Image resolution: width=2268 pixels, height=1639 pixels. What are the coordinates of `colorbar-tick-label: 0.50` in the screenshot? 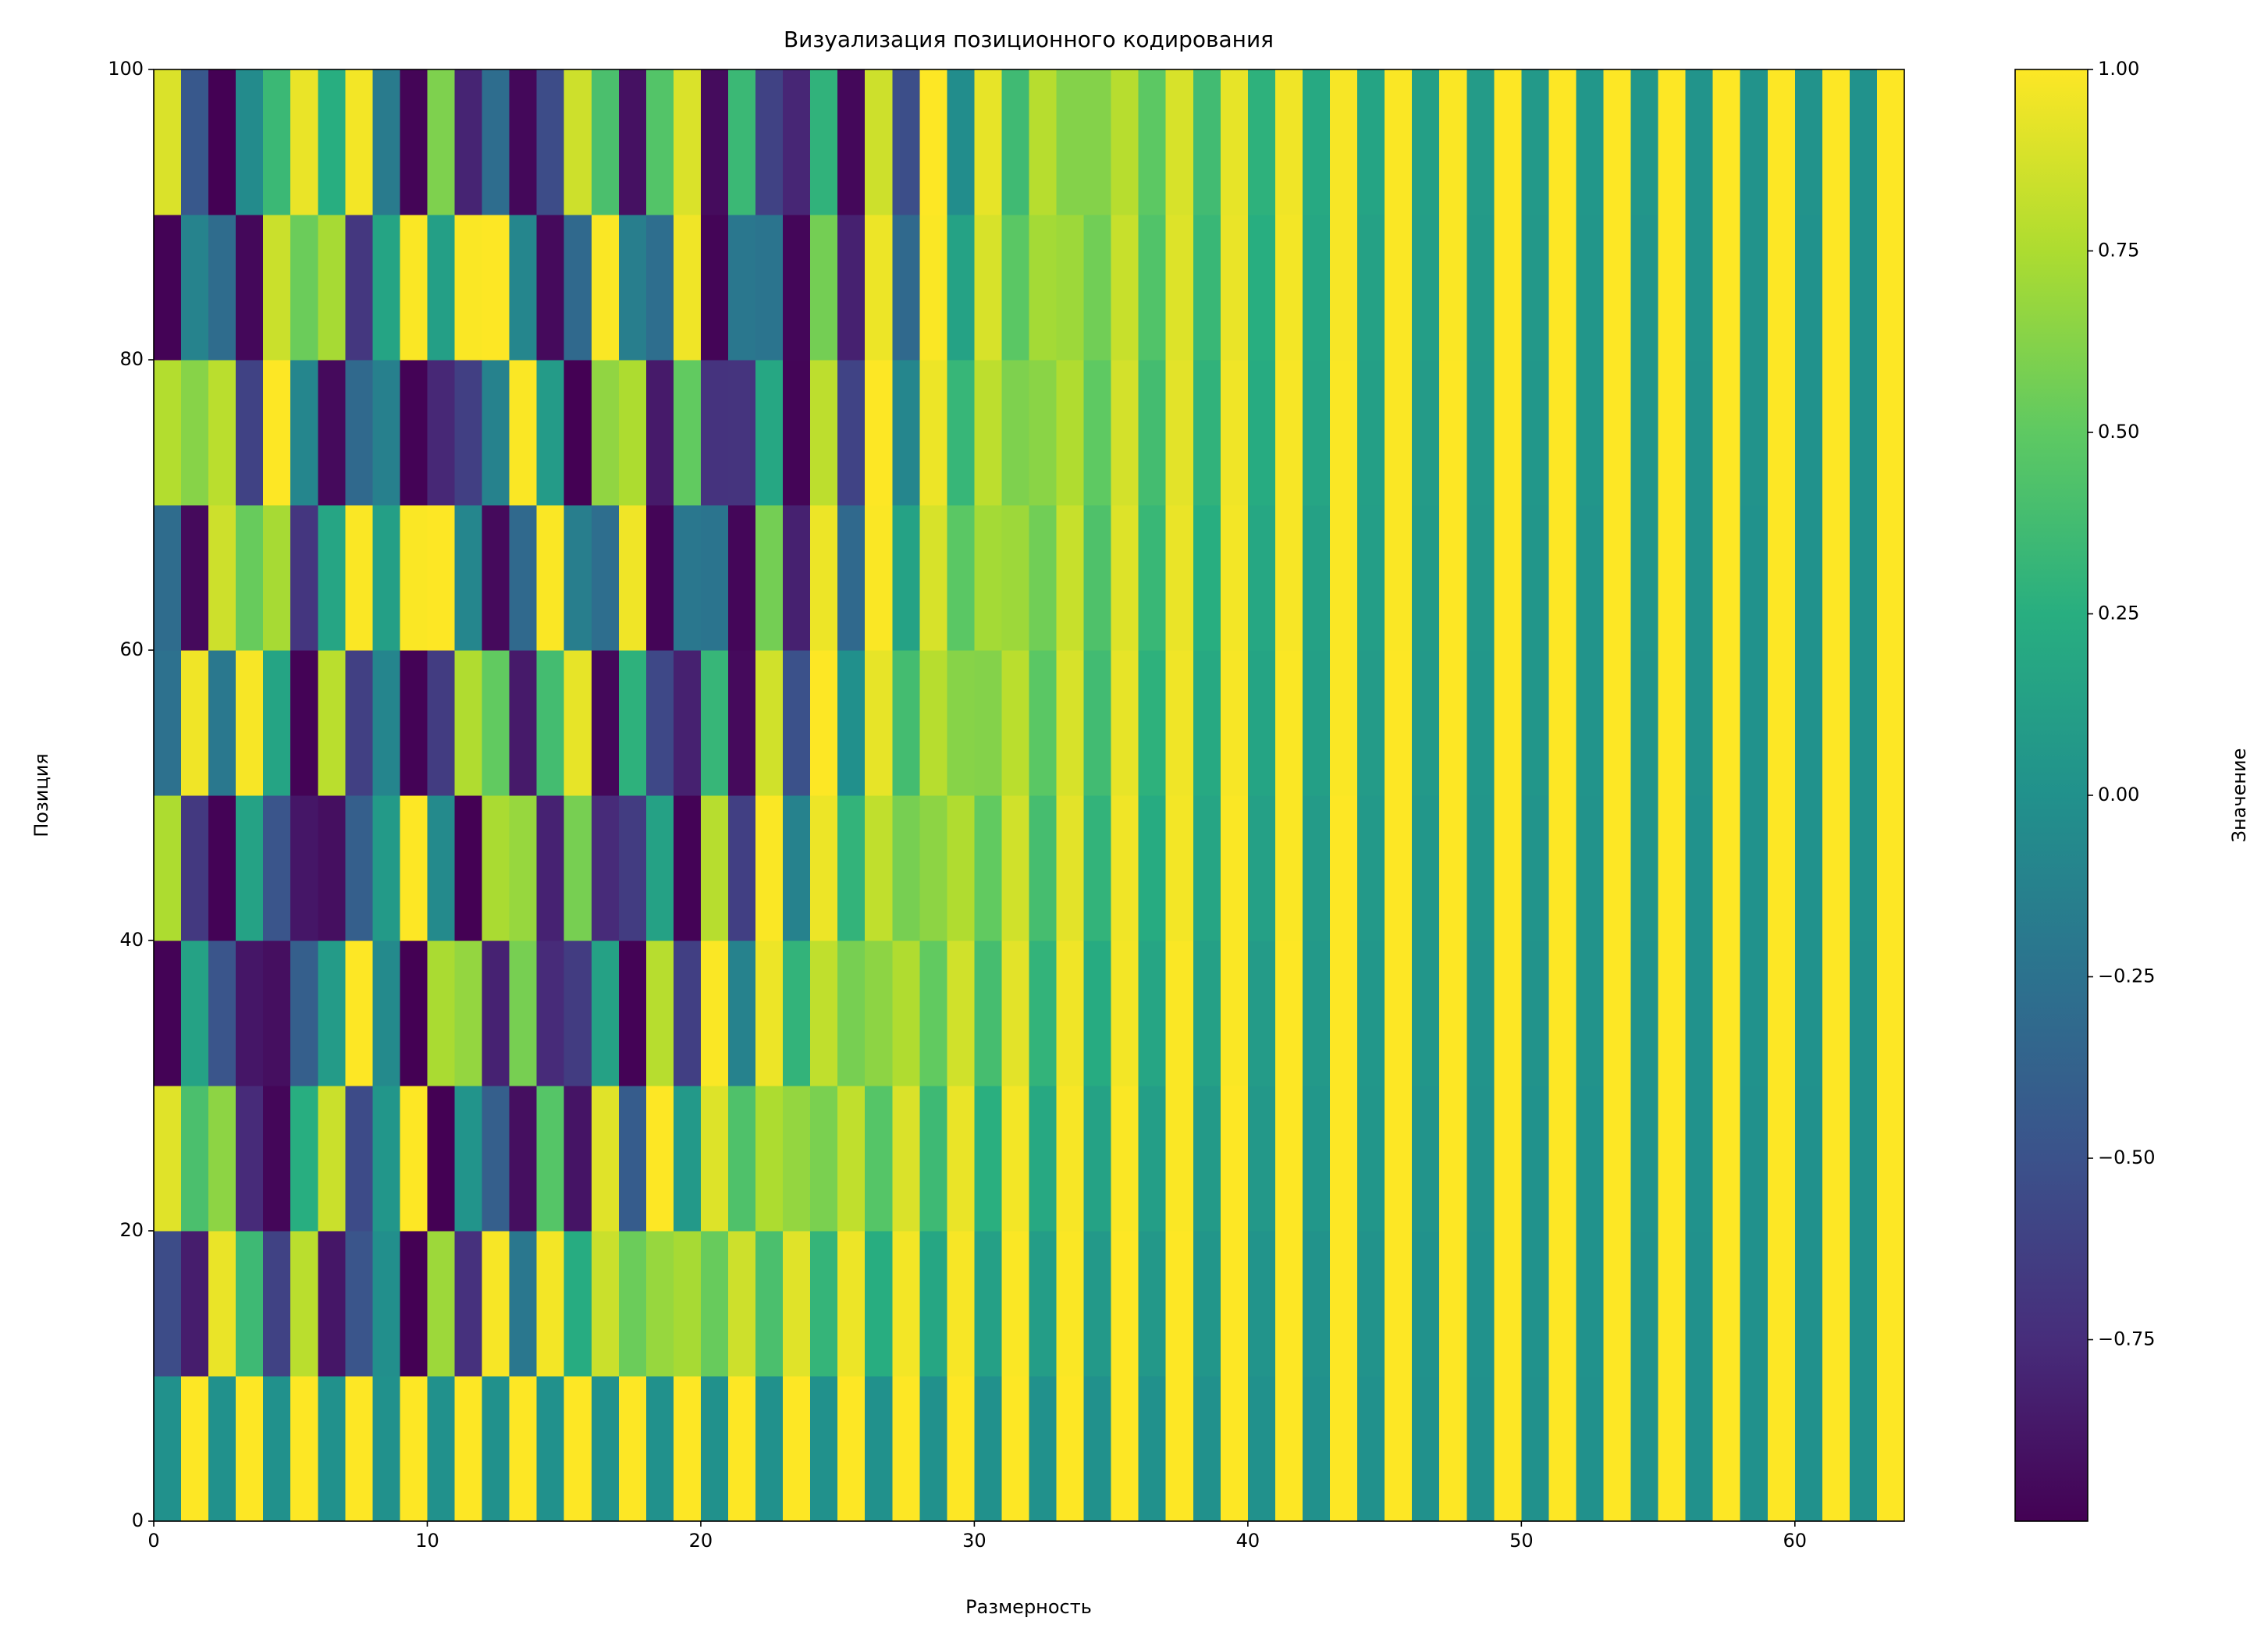 It's located at (2118, 432).